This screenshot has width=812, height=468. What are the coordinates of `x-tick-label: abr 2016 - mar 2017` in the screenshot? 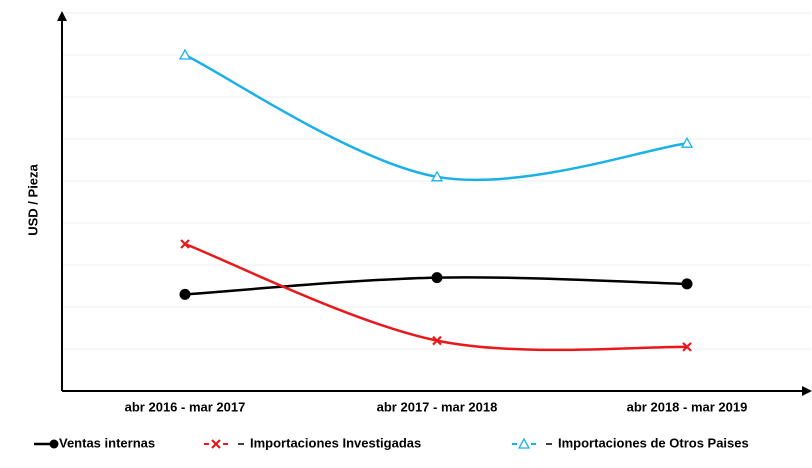 It's located at (185, 406).